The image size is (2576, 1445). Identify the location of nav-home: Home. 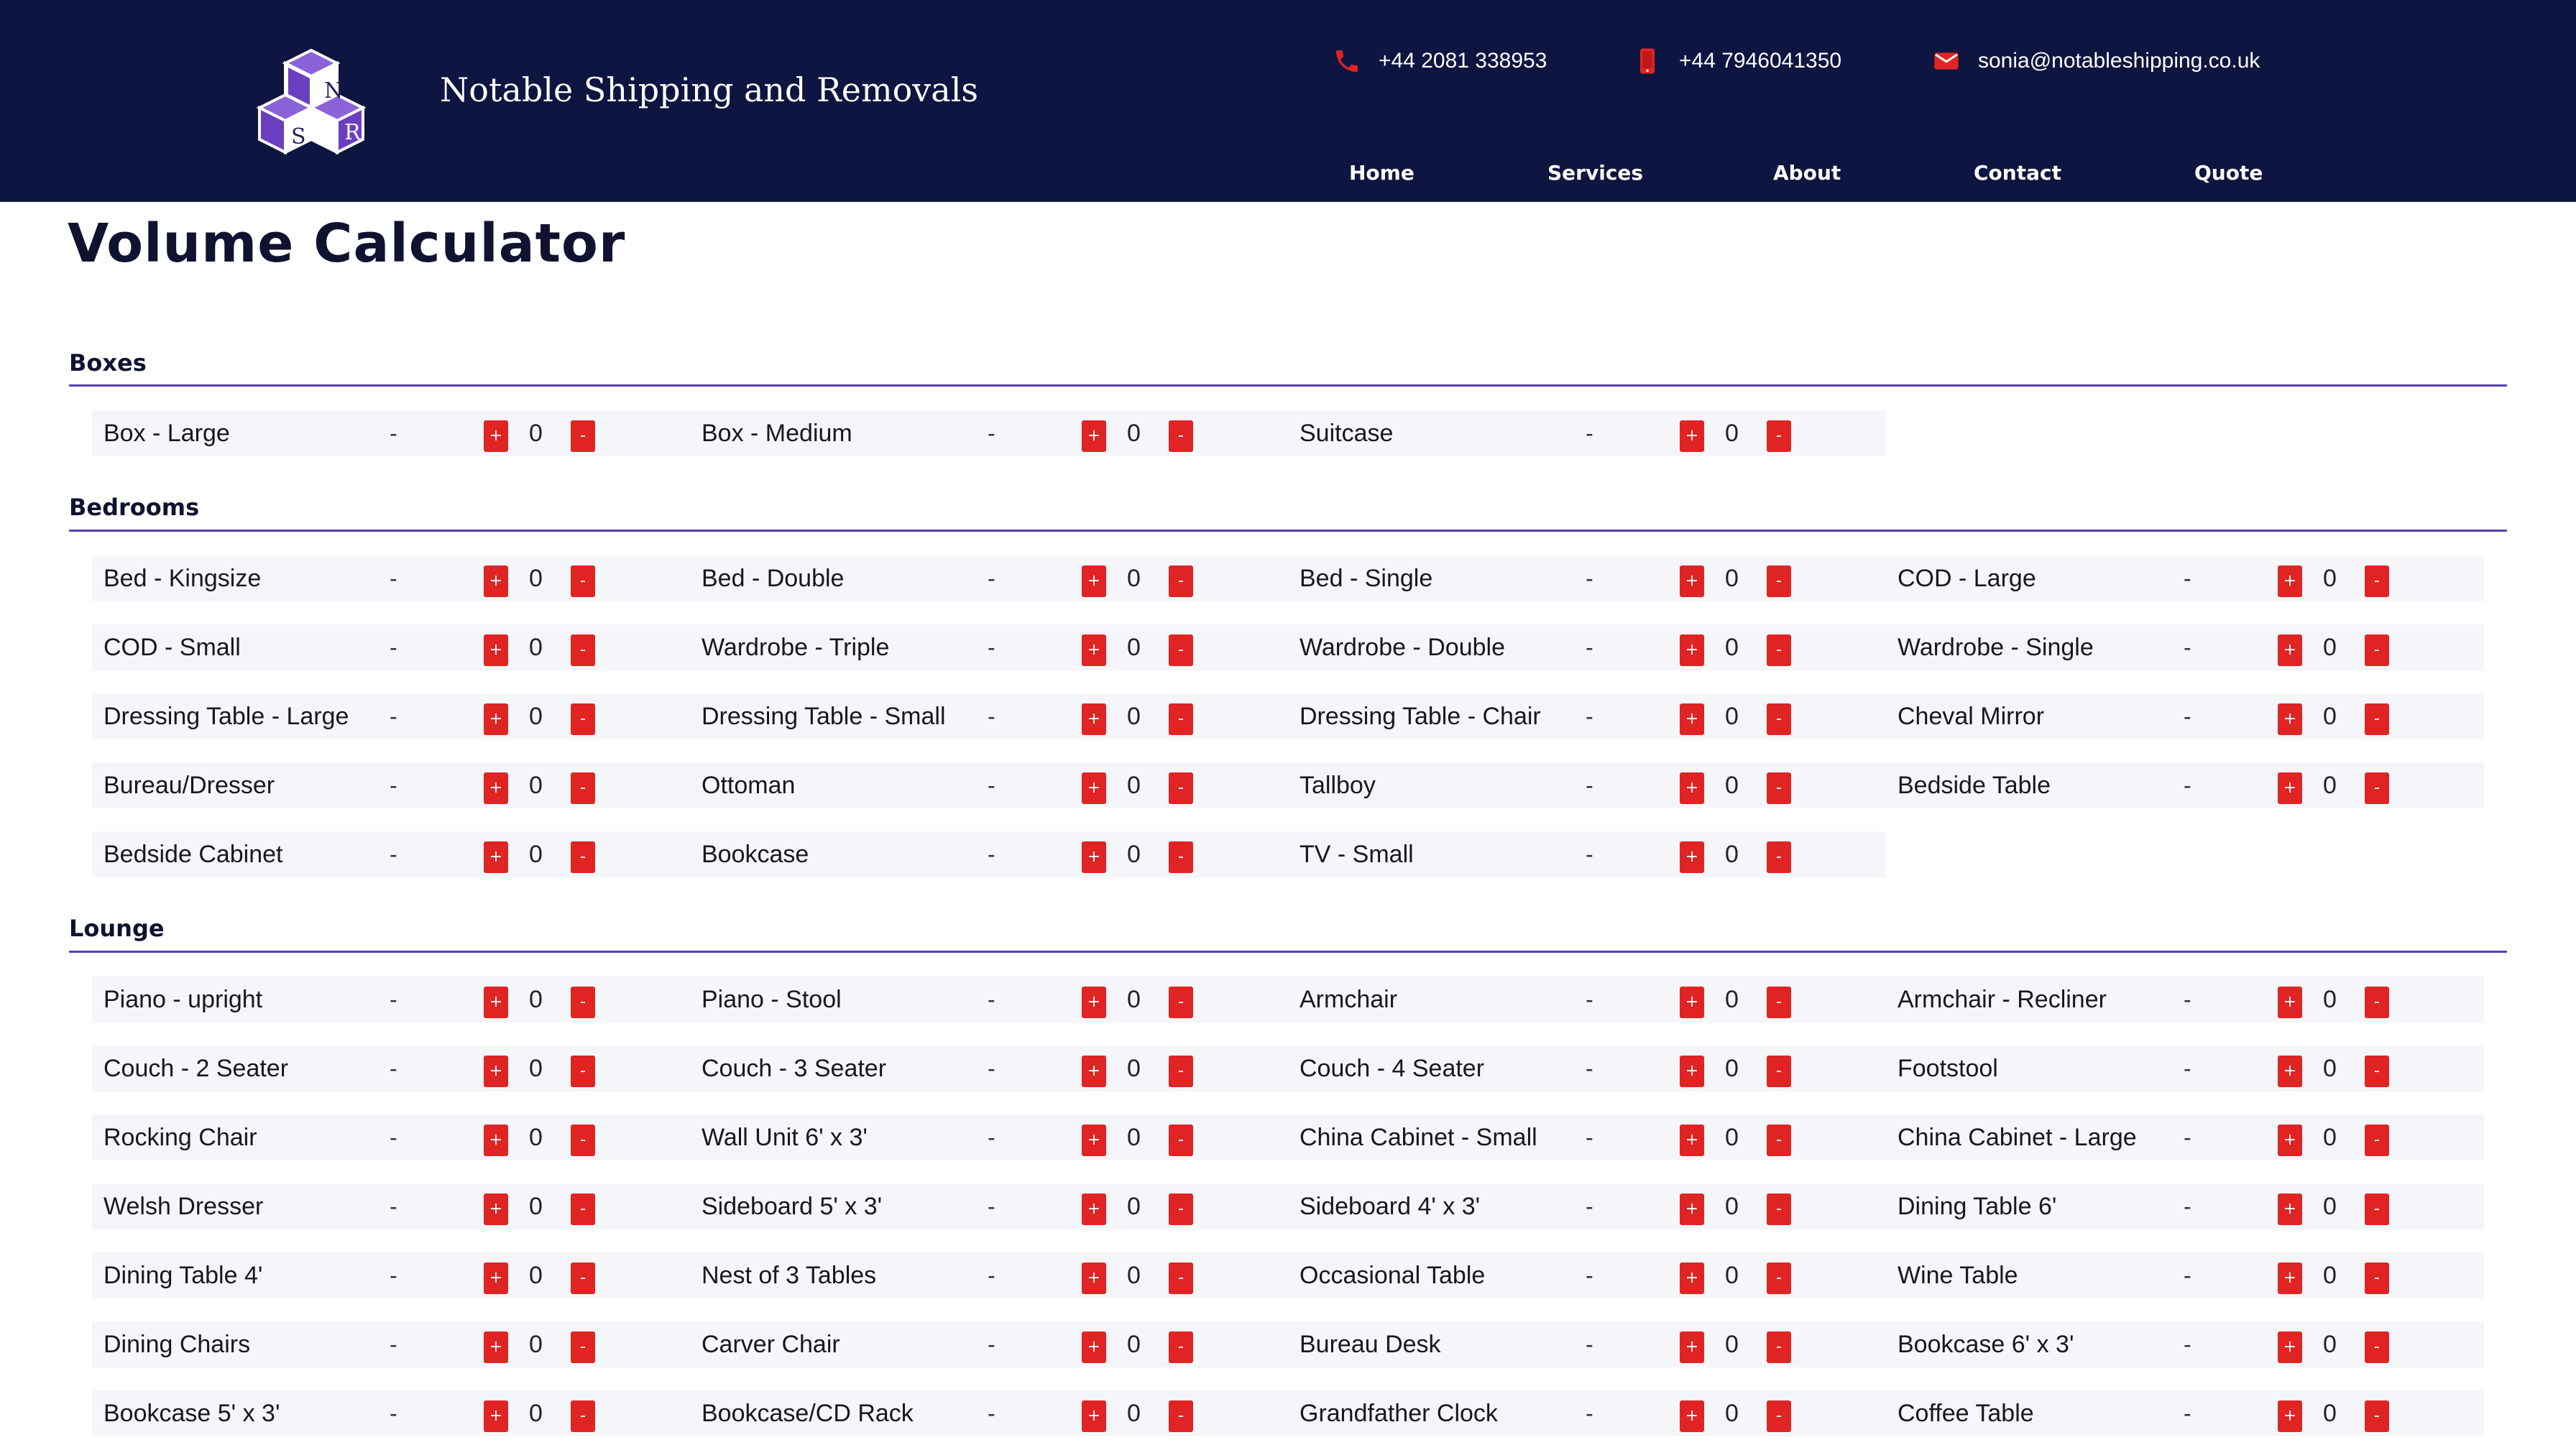
(1381, 173).